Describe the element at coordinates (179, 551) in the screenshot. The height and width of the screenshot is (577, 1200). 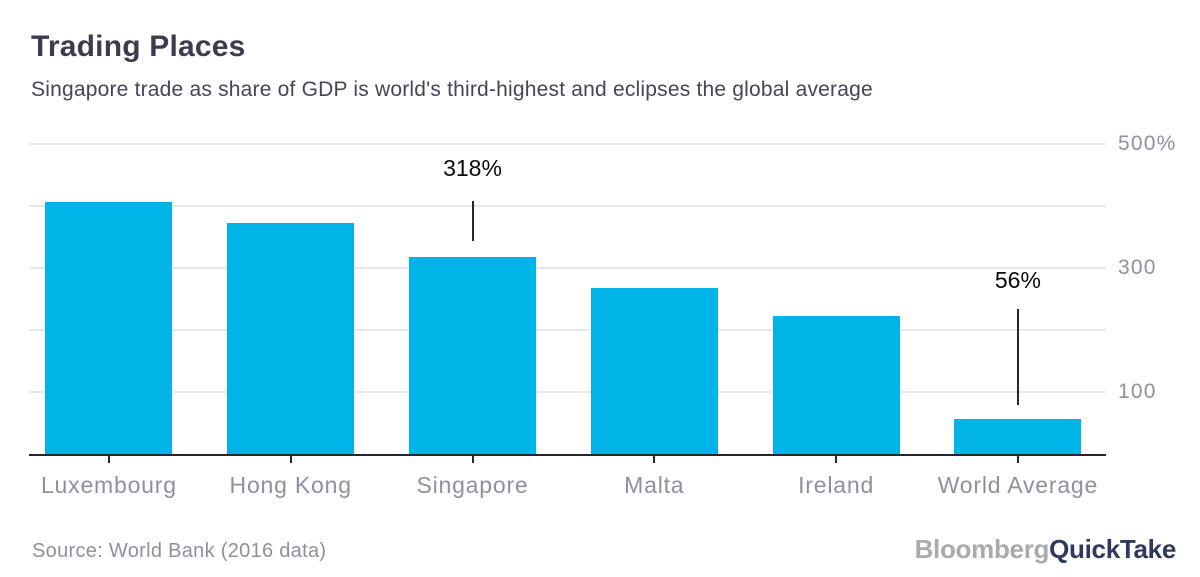
I see `source-note: Source: World Bank (2016 data)` at that location.